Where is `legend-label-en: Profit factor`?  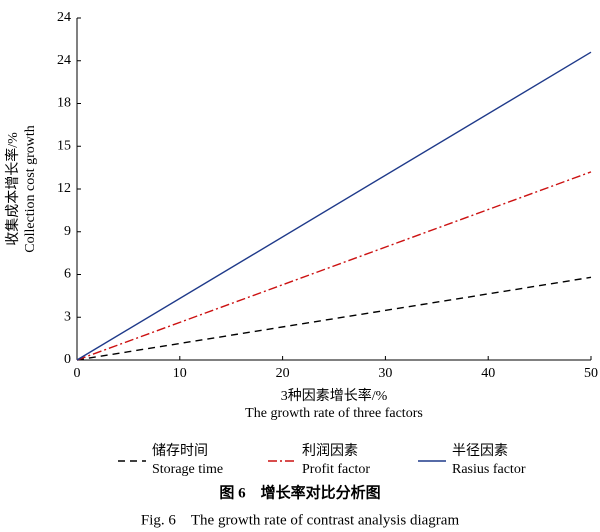 legend-label-en: Profit factor is located at coordinates (336, 469).